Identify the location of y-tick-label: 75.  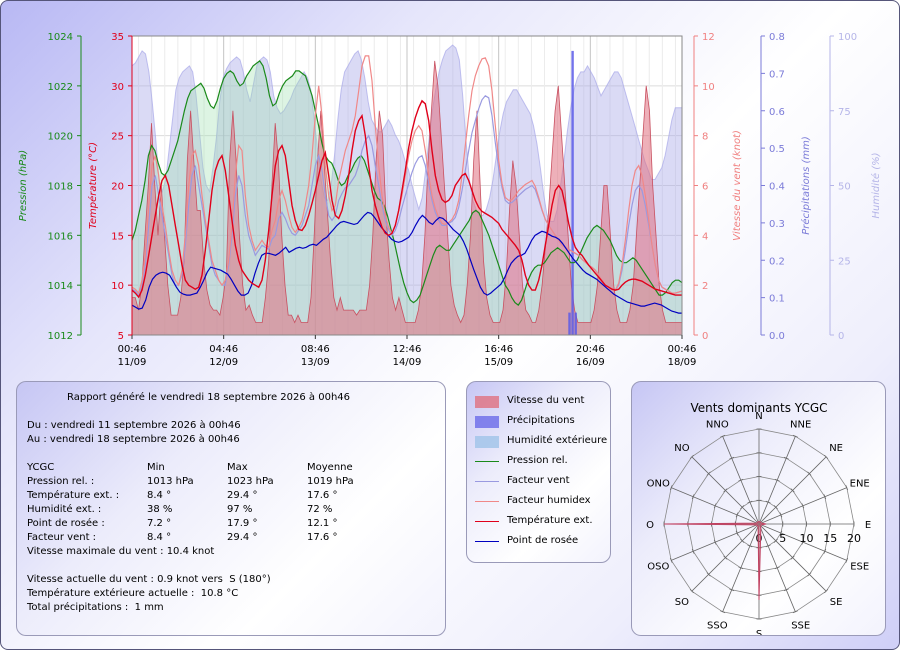
(844, 112).